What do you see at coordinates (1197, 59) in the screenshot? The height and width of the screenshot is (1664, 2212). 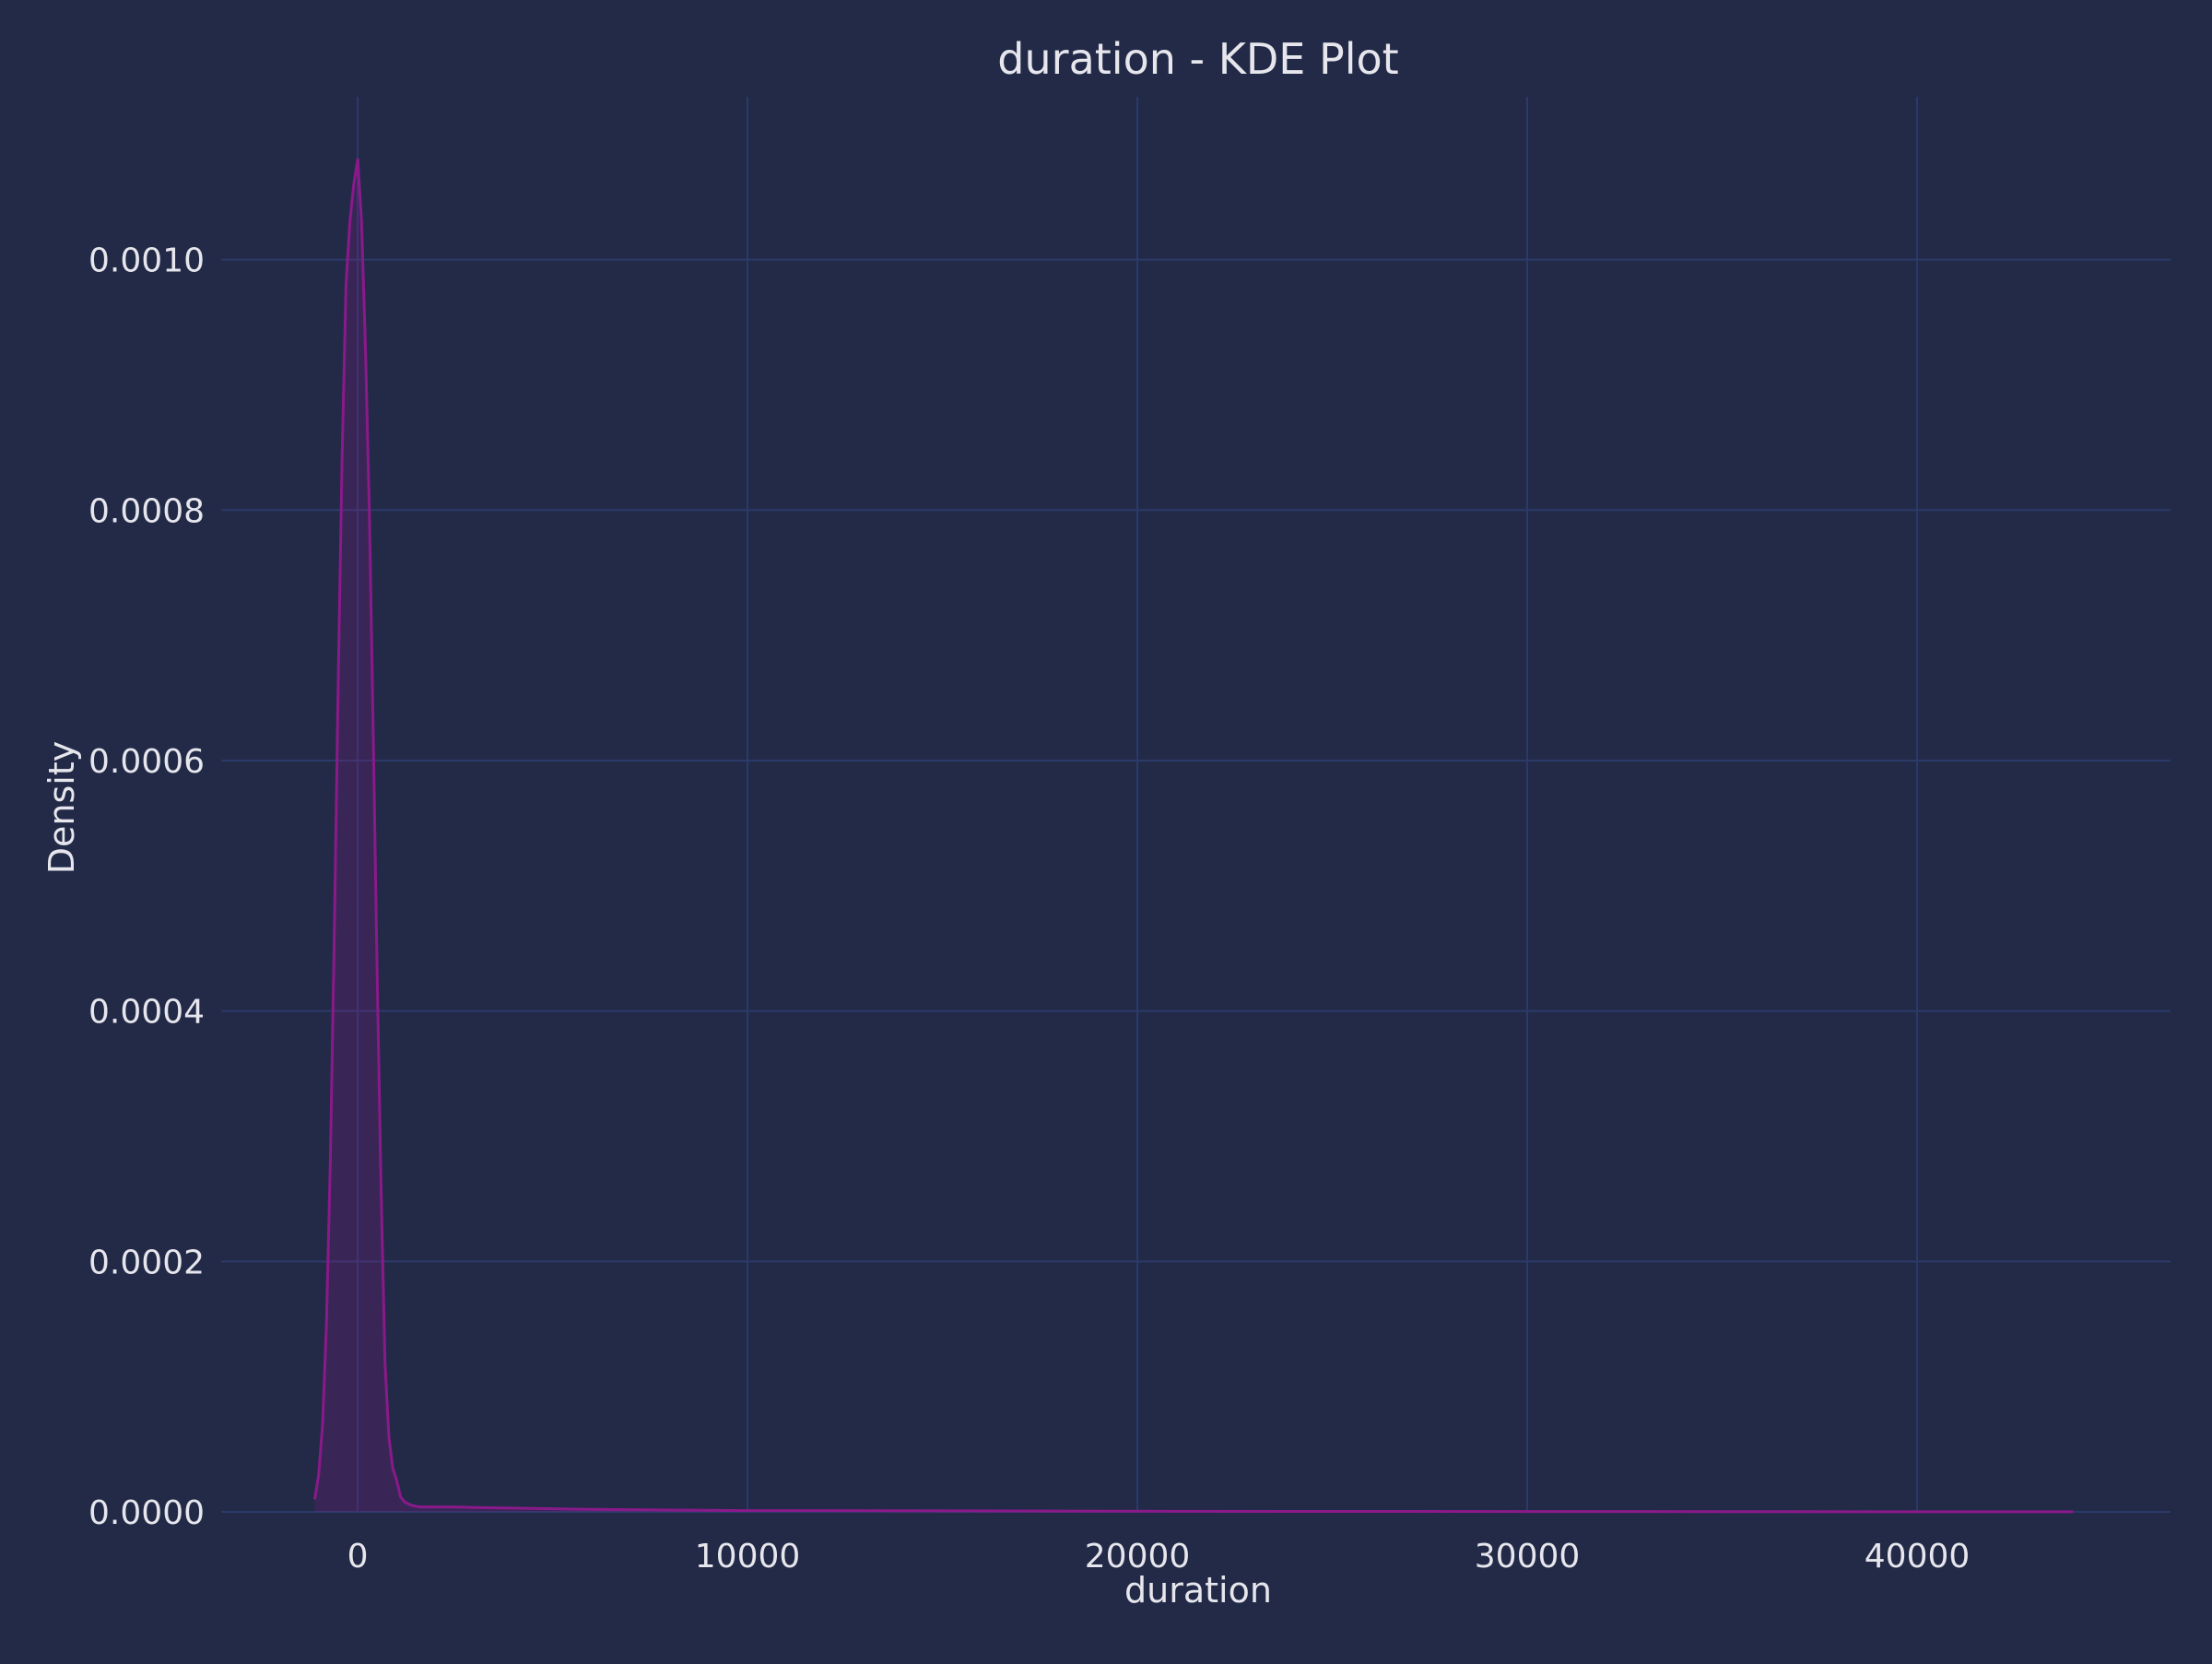 I see `chart-title: duration - KDE Plot` at bounding box center [1197, 59].